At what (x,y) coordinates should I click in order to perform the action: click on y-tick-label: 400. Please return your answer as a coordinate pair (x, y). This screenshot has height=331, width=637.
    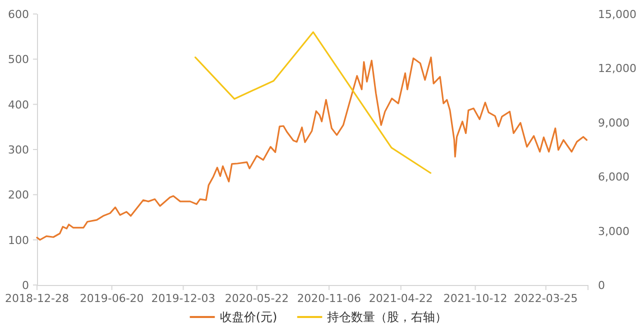
    Looking at the image, I should click on (18, 105).